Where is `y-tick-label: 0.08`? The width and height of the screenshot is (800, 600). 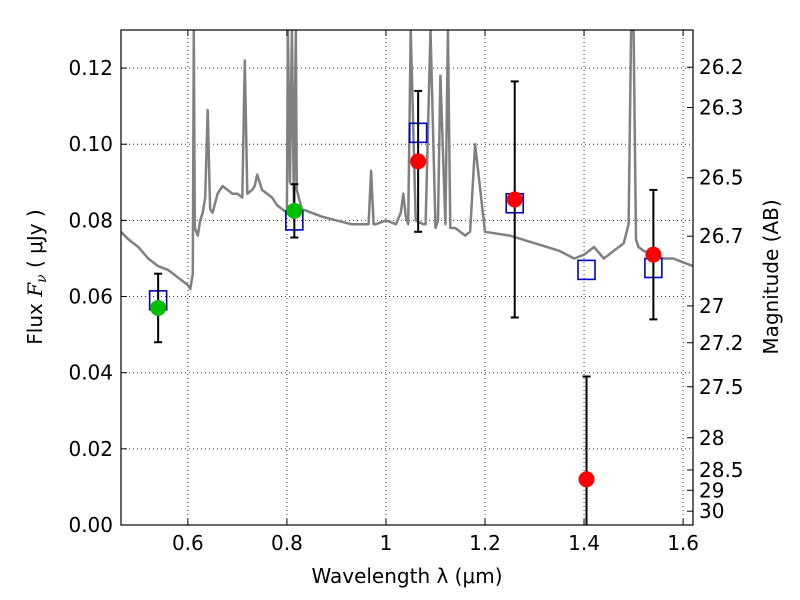
y-tick-label: 0.08 is located at coordinates (90, 220).